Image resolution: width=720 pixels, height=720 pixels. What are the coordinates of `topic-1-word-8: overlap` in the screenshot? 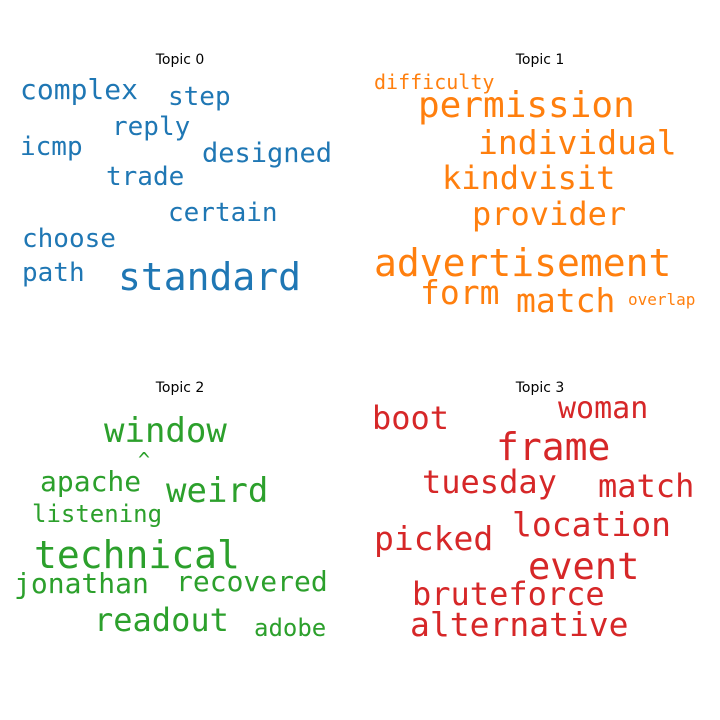 It's located at (662, 299).